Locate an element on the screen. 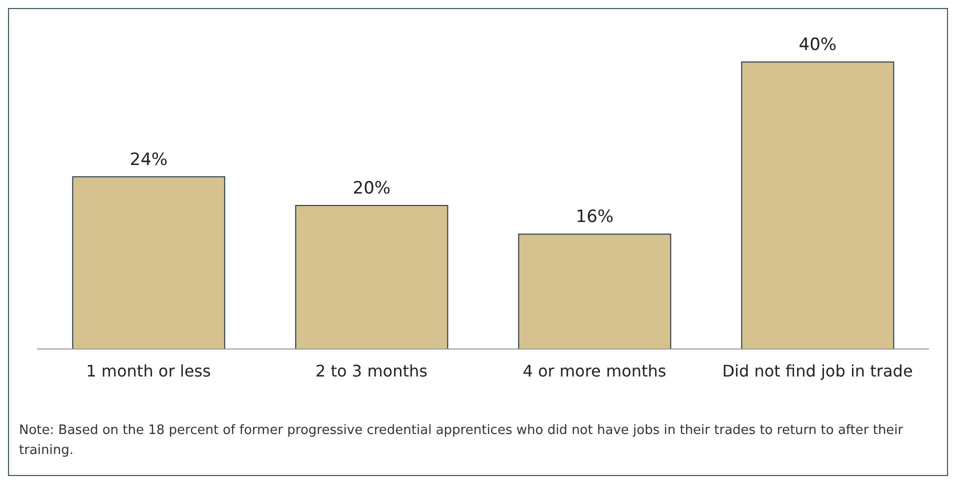 The image size is (956, 484). x-tick-label: Did not find job in trade is located at coordinates (817, 370).